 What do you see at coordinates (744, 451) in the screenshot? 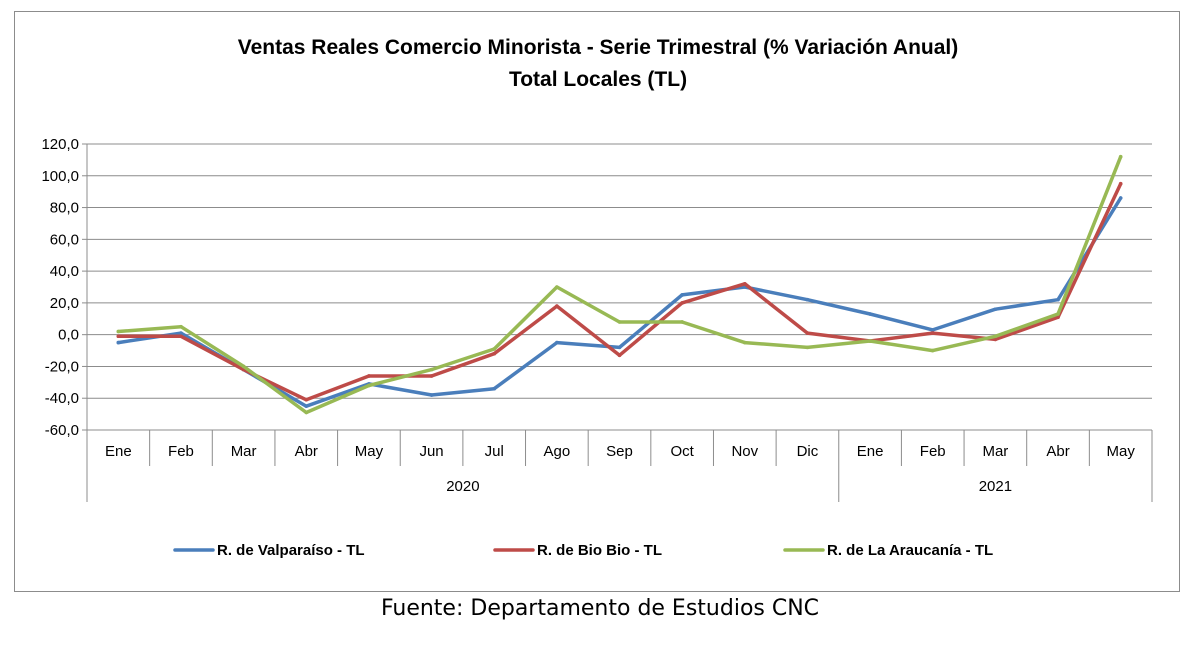
I see `x-tick-label: Nov` at bounding box center [744, 451].